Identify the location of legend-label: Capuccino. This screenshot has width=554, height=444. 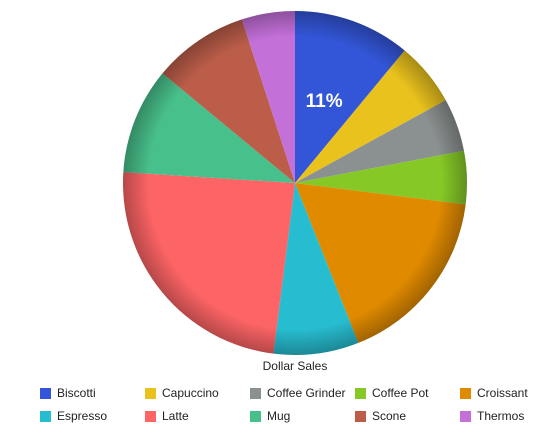
(190, 393).